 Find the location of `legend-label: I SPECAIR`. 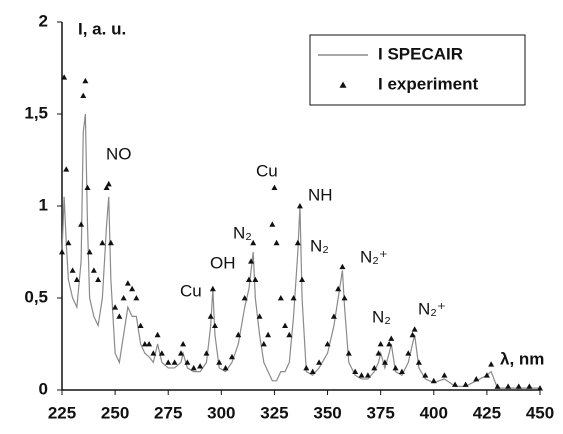

legend-label: I SPECAIR is located at coordinates (420, 53).